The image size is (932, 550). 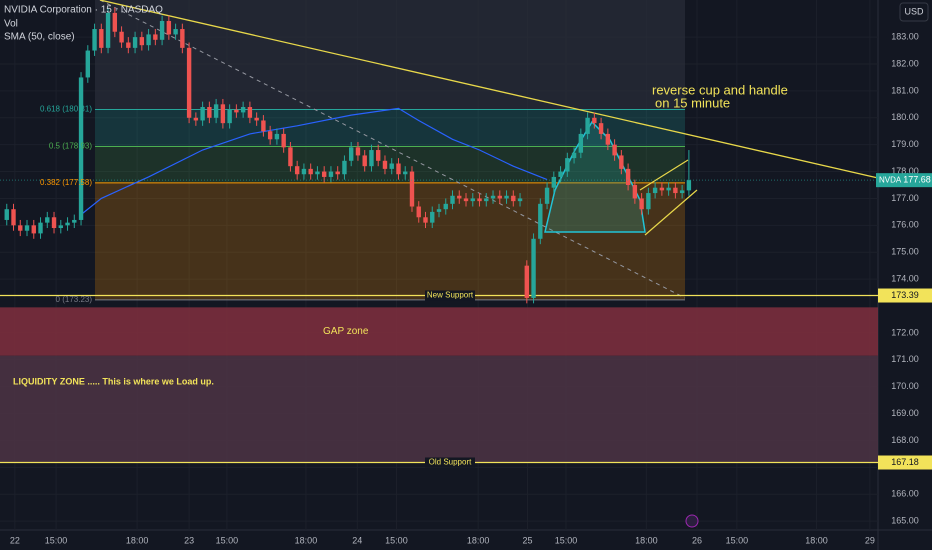 What do you see at coordinates (905, 225) in the screenshot?
I see `y-tick-label: 176.00` at bounding box center [905, 225].